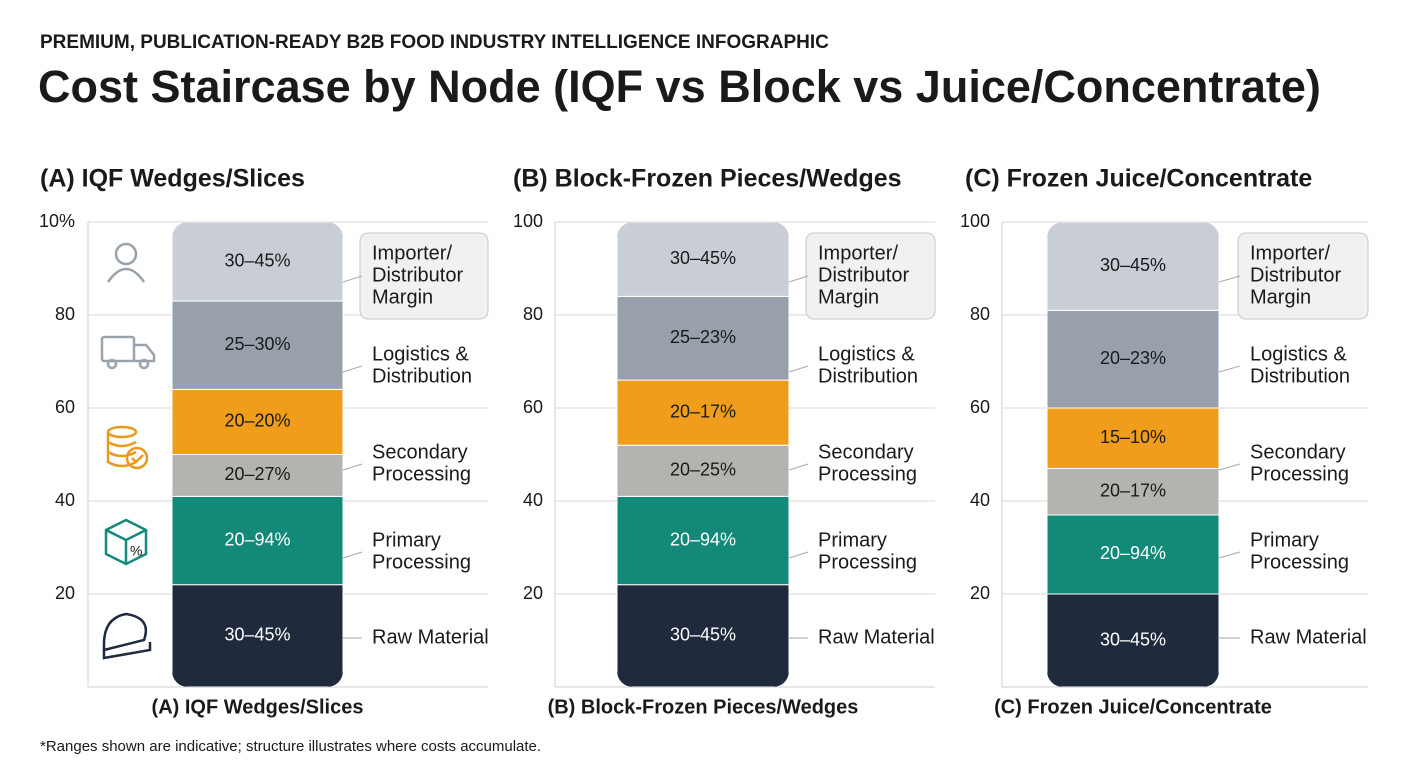  What do you see at coordinates (707, 179) in the screenshot?
I see `panel-title: (B) Block-Frozen Pieces/Wedges` at bounding box center [707, 179].